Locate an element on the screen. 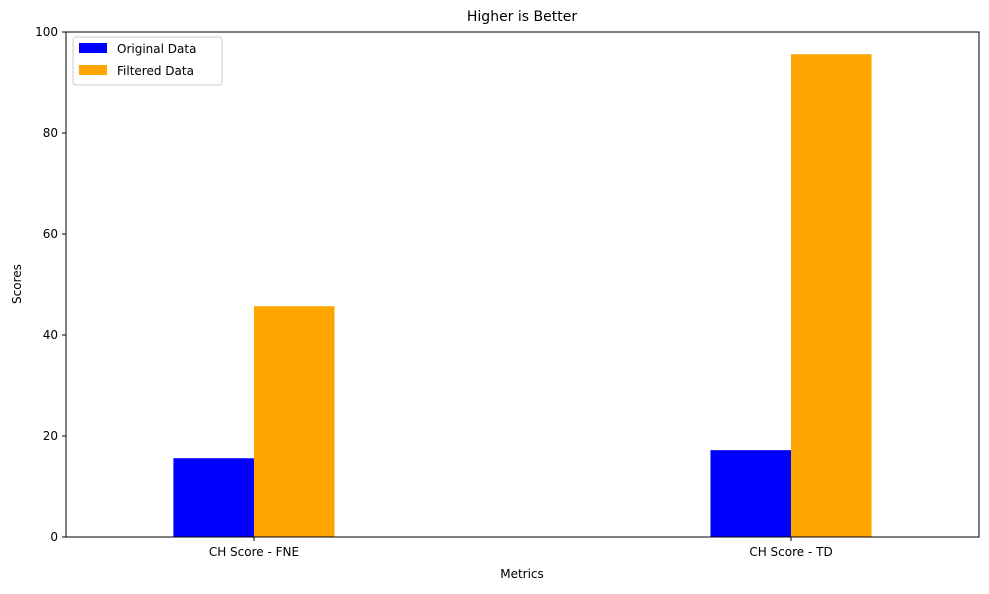 This screenshot has width=989, height=594. y-tick-label: 0 is located at coordinates (54, 537).